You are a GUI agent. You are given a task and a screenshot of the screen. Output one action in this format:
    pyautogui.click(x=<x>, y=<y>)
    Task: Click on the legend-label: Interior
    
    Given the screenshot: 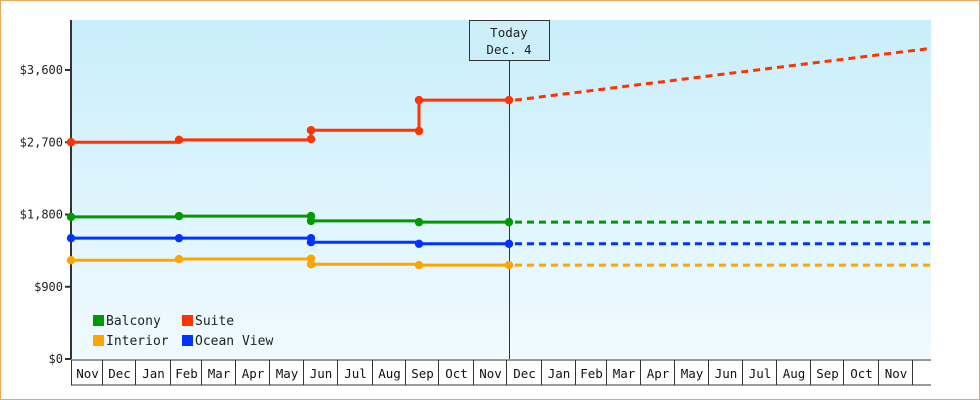 What is the action you would take?
    pyautogui.click(x=137, y=341)
    